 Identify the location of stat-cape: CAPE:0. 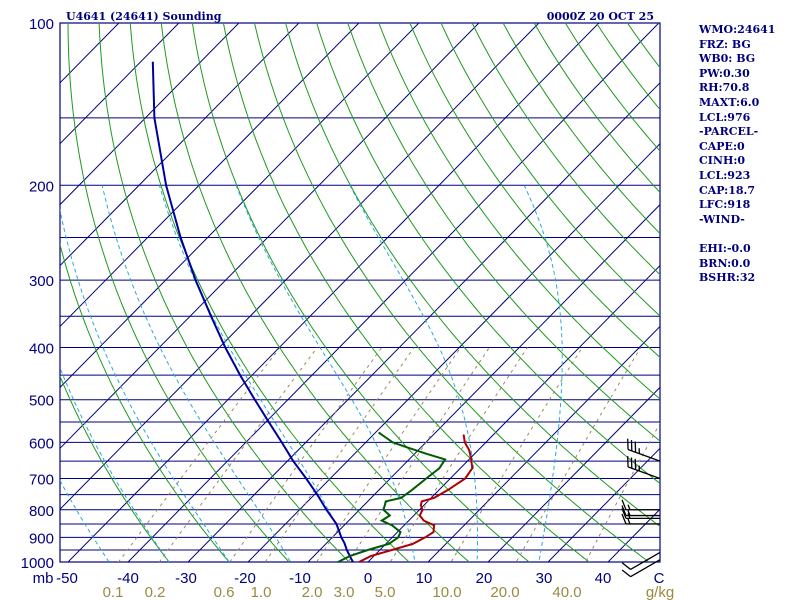
(722, 146).